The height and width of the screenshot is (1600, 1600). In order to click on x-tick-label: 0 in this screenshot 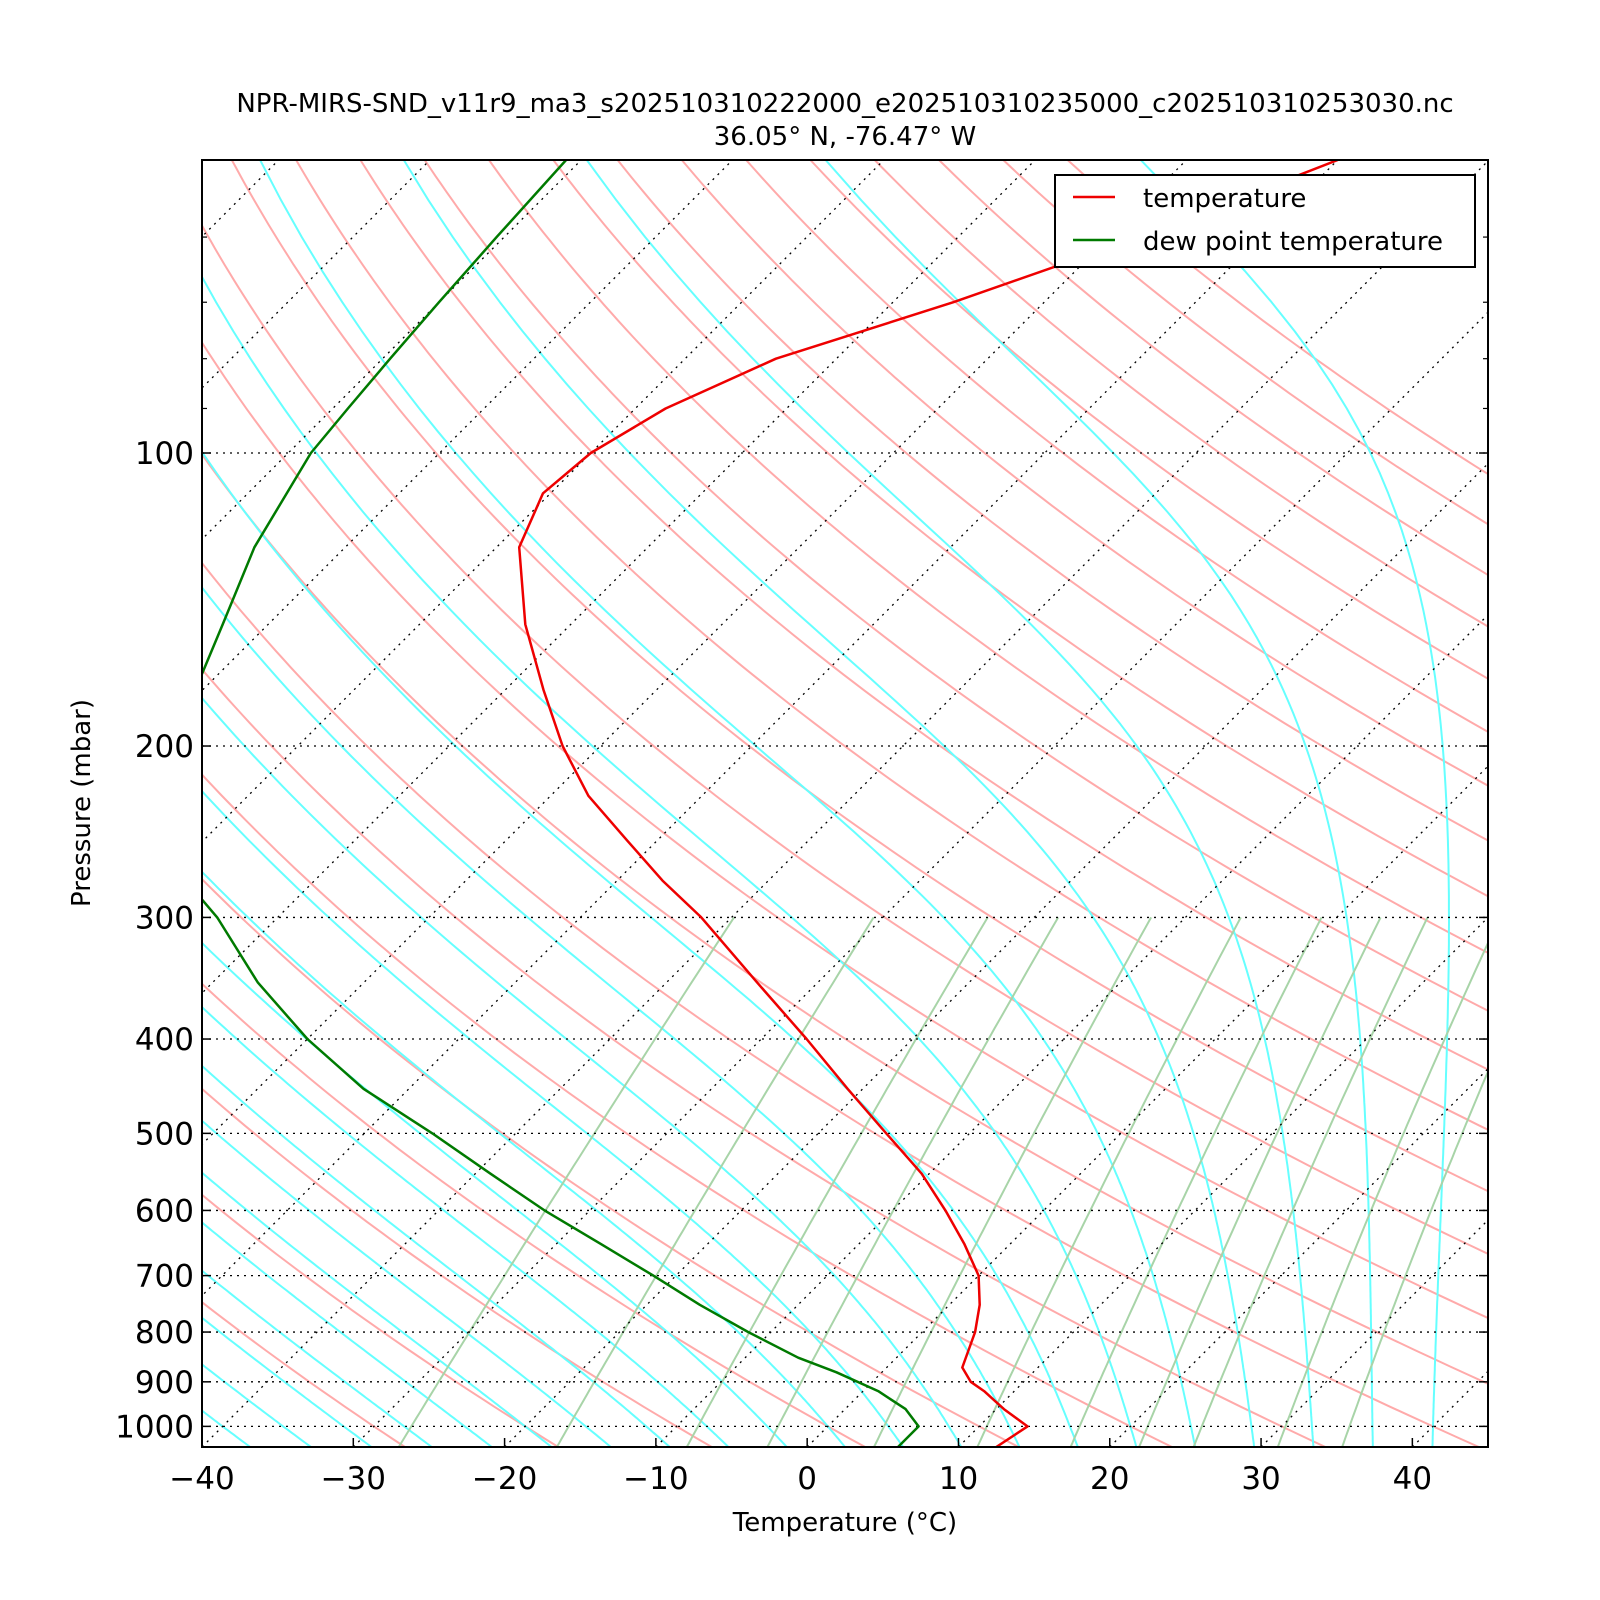, I will do `click(807, 1479)`.